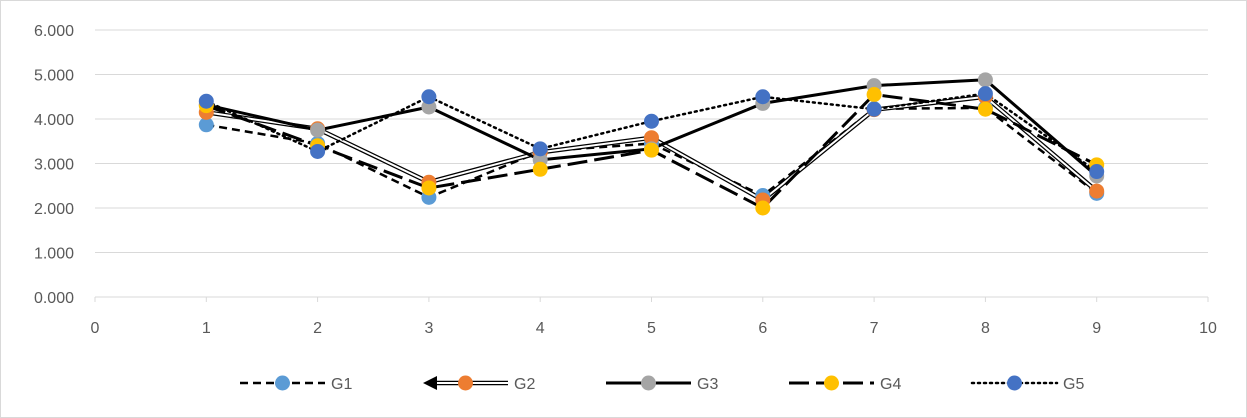  I want to click on x-tick-label: 3, so click(428, 328).